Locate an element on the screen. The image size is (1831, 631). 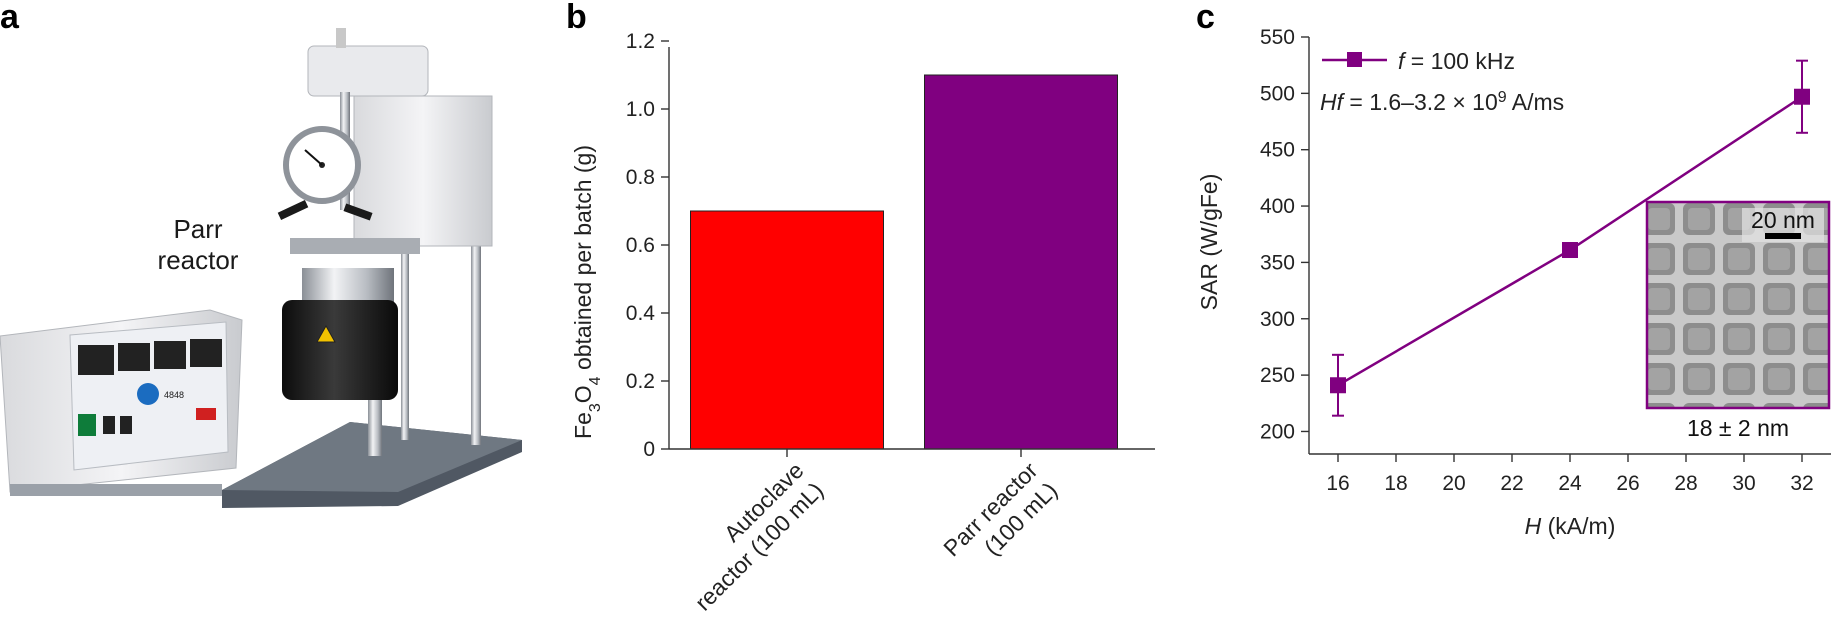
panel-c-letter: c is located at coordinates (1205, 18).